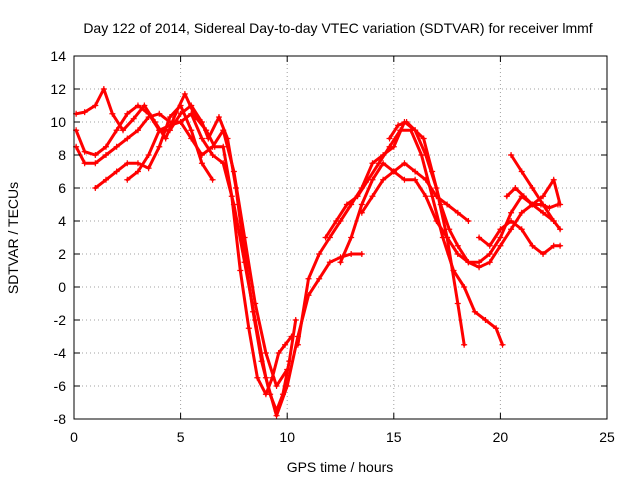  What do you see at coordinates (62, 155) in the screenshot?
I see `y-tick-label: 8` at bounding box center [62, 155].